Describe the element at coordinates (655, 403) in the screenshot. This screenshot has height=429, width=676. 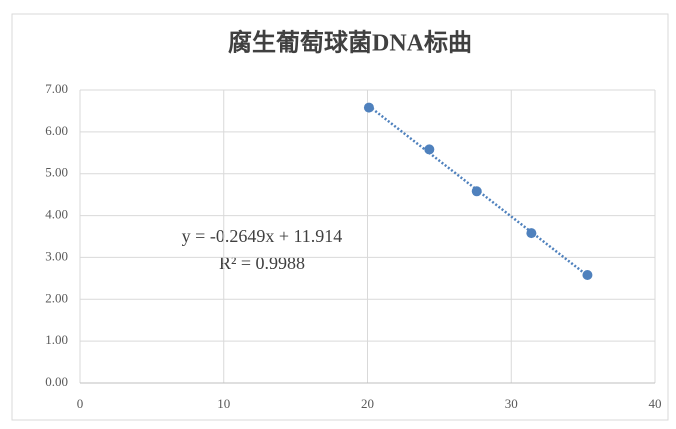
I see `x-tick-label: 40` at that location.